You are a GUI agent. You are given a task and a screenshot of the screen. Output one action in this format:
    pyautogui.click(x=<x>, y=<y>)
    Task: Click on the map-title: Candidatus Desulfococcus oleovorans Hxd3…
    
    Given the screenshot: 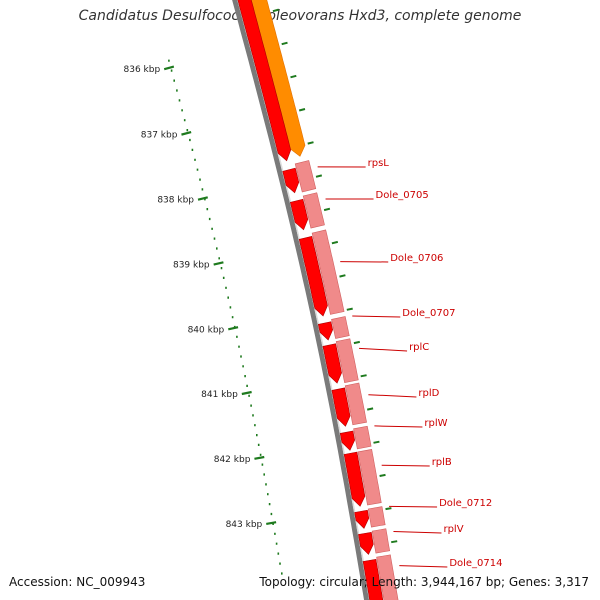 What is the action you would take?
    pyautogui.click(x=300, y=16)
    